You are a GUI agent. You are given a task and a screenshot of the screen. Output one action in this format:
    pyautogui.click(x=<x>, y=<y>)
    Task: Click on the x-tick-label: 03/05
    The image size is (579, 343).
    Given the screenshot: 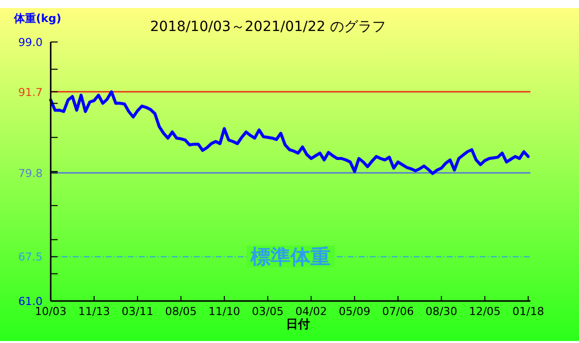 What is the action you would take?
    pyautogui.click(x=268, y=311)
    